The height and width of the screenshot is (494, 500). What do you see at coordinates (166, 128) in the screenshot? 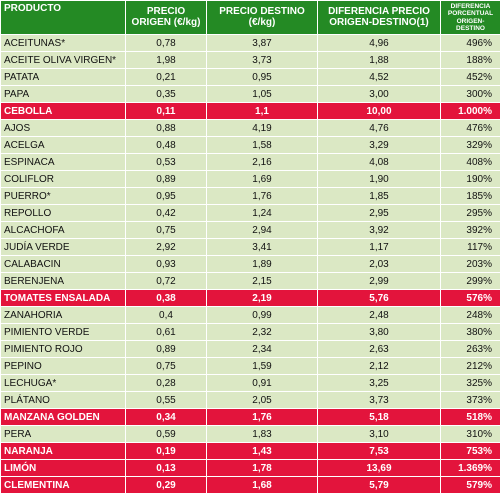
I see `precio-origen-cell: 0,88` at bounding box center [166, 128].